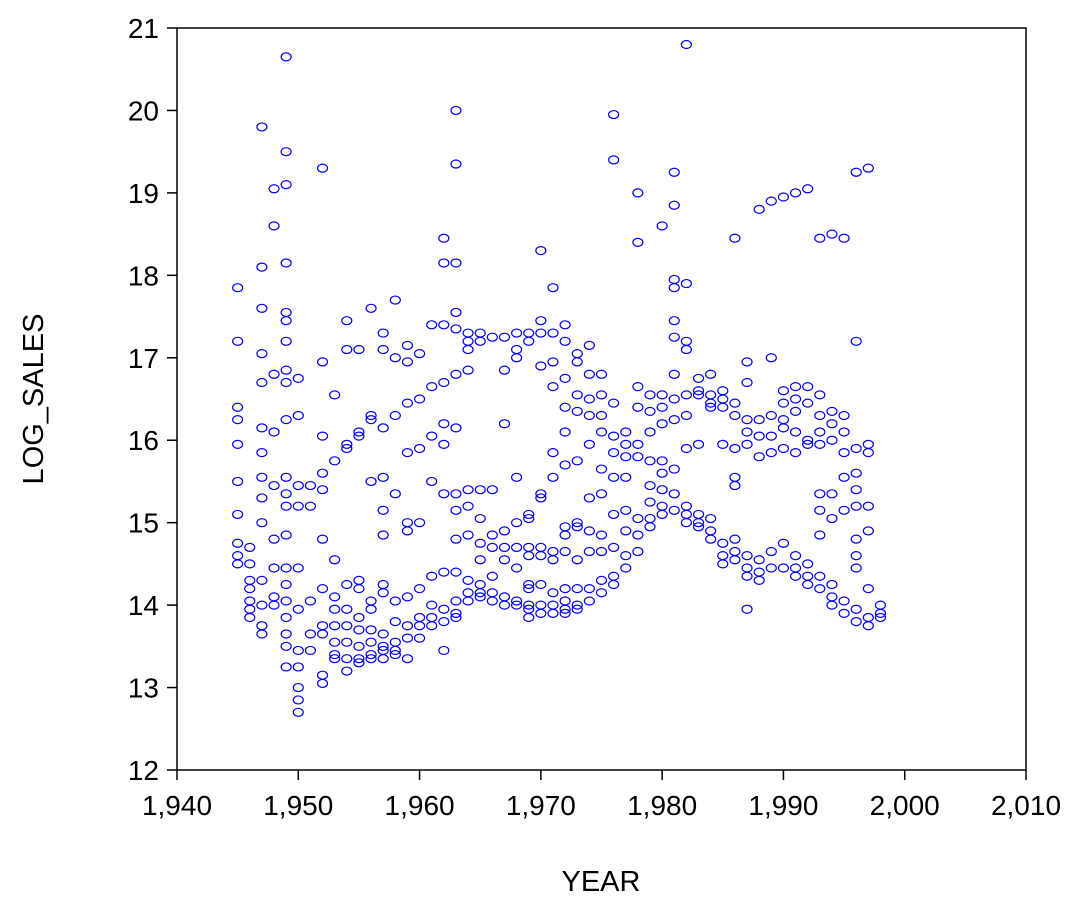 Image resolution: width=1082 pixels, height=913 pixels. I want to click on x-tick-label: 1,990, so click(783, 805).